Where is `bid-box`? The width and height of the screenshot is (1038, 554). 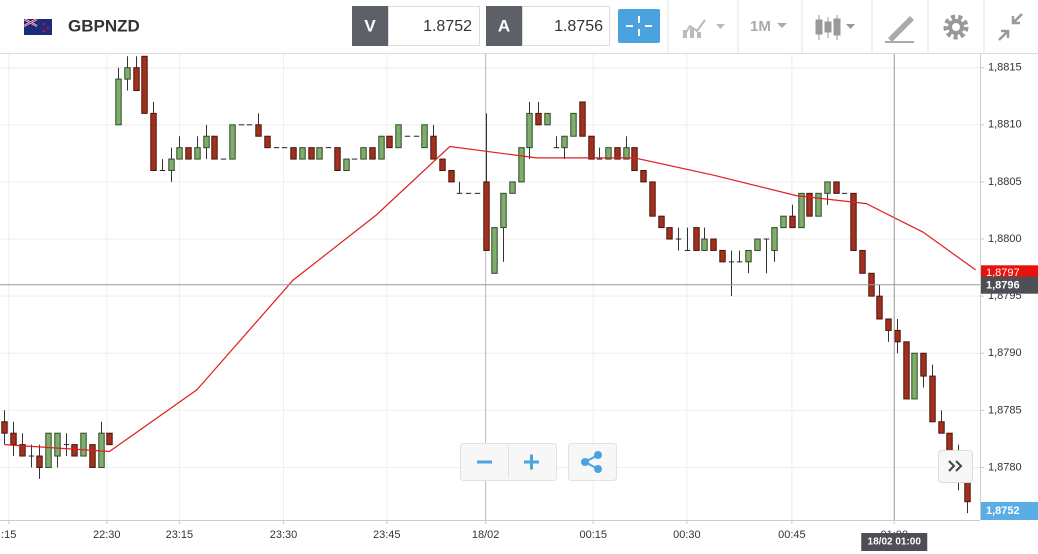
bid-box is located at coordinates (434, 26).